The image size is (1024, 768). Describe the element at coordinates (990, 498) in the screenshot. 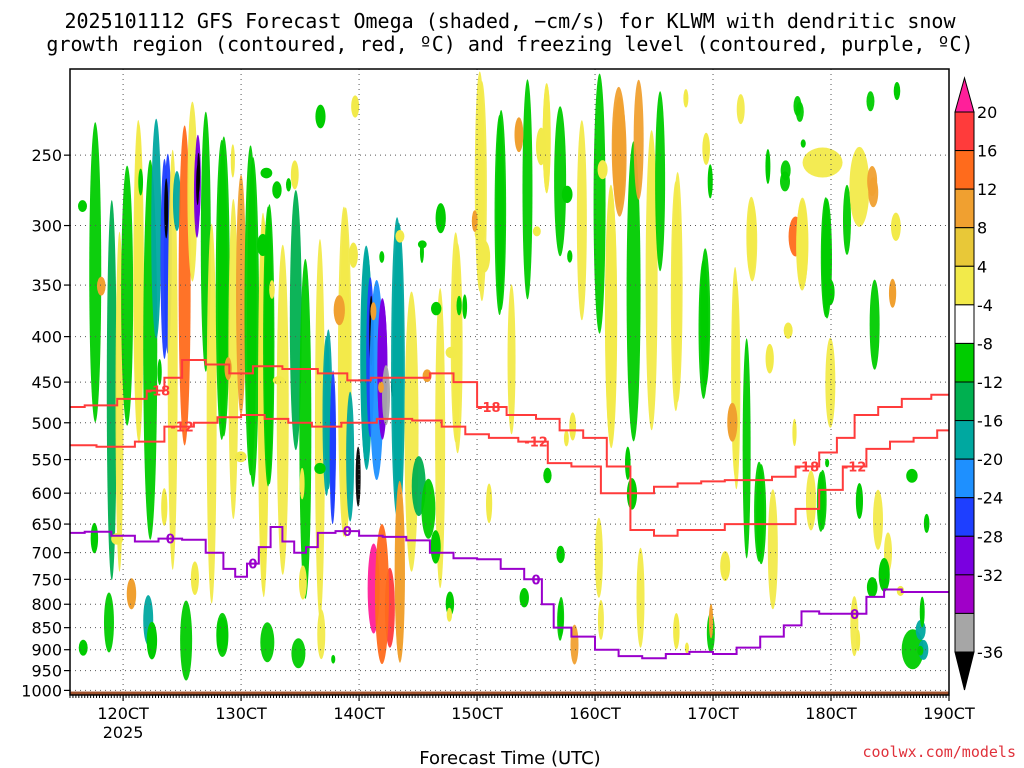

I see `colorbar-label: -24` at that location.